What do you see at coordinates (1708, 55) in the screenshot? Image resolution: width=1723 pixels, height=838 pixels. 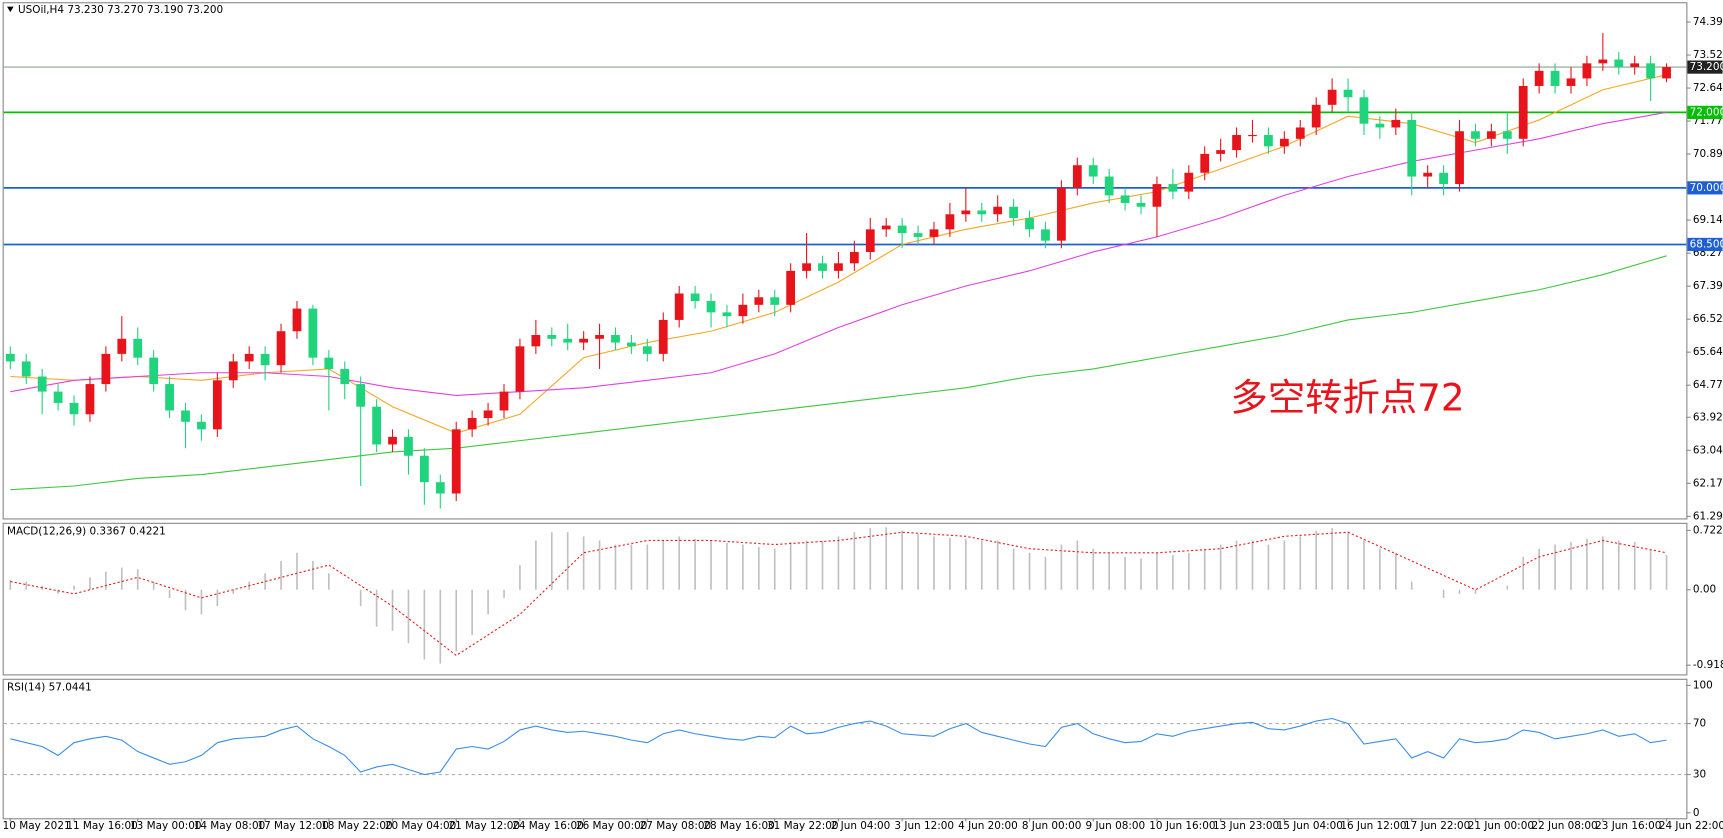 I see `y-tick-label: 73.520` at bounding box center [1708, 55].